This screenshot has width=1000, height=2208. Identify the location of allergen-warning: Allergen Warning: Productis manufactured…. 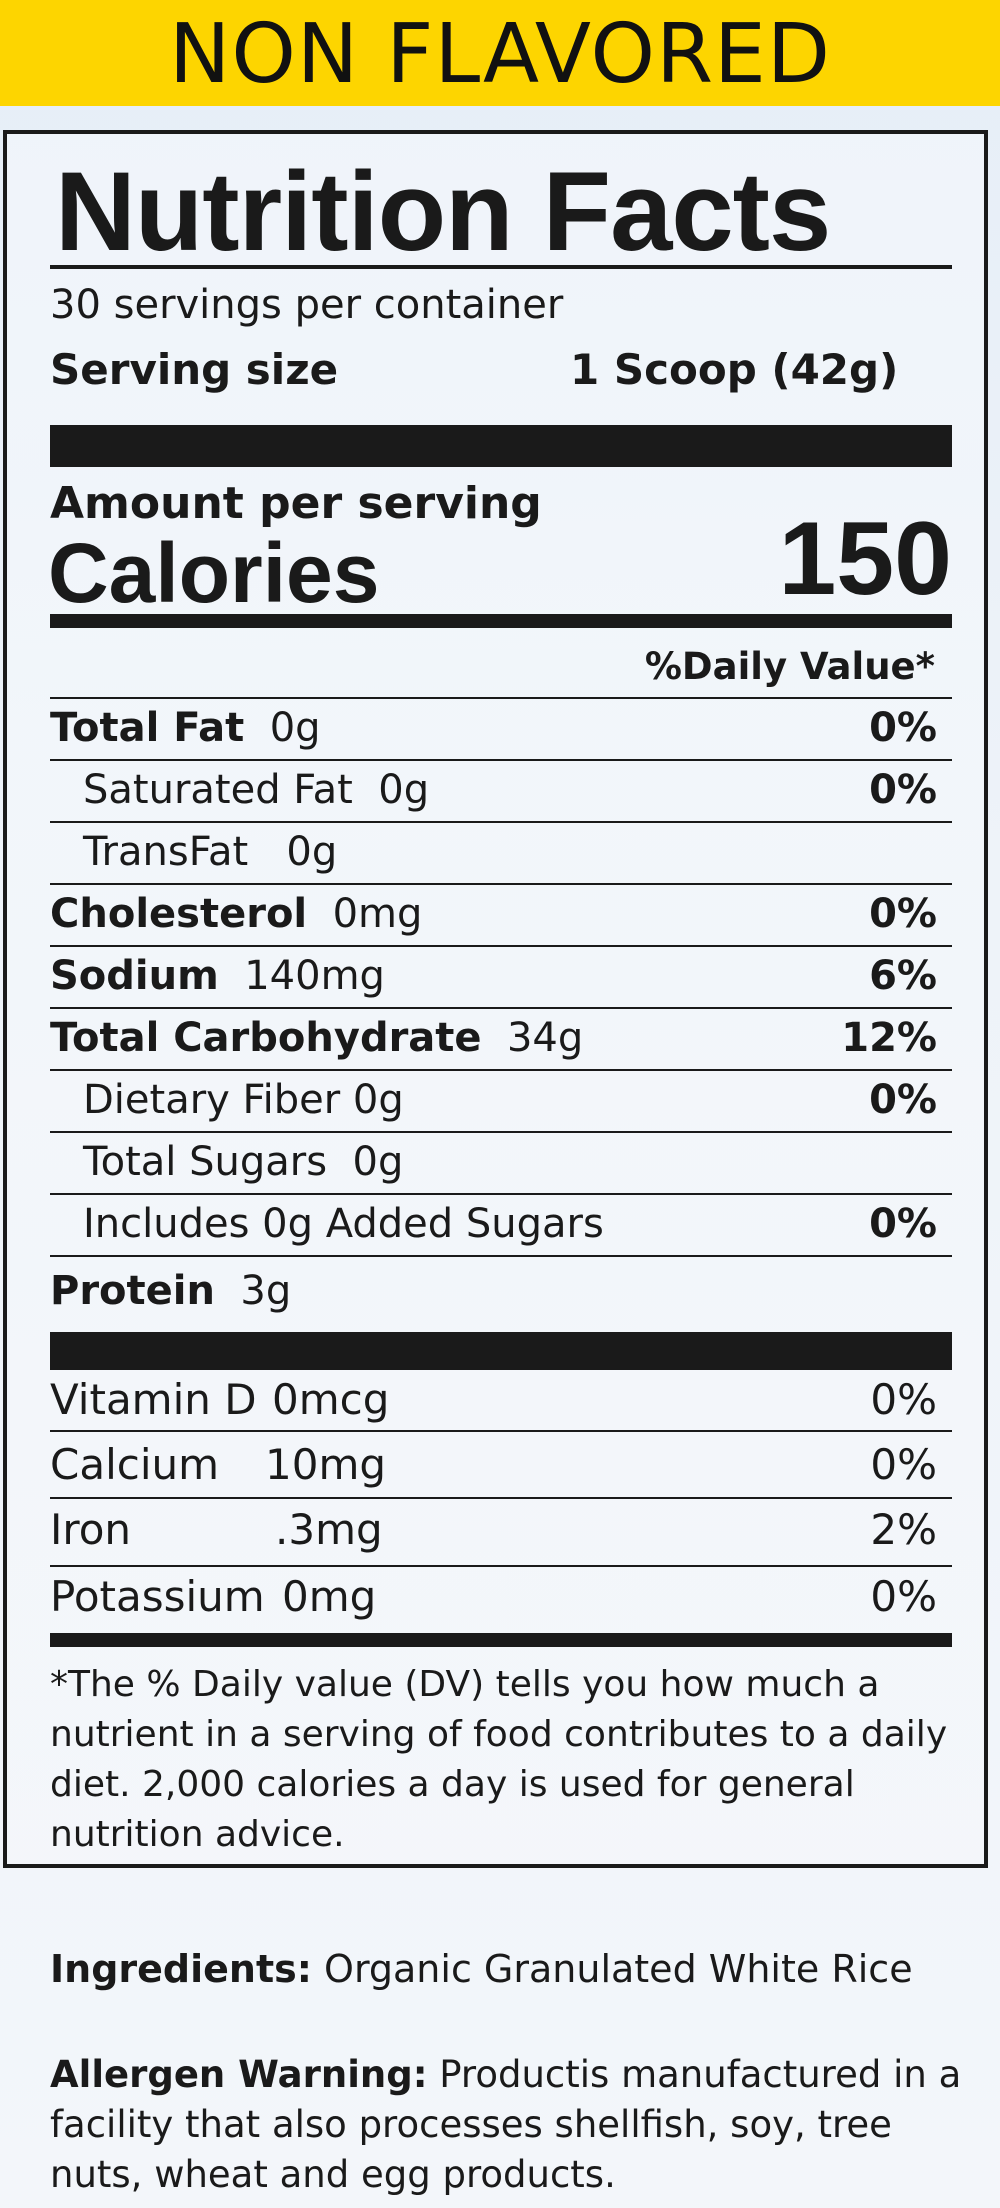
(510, 2125).